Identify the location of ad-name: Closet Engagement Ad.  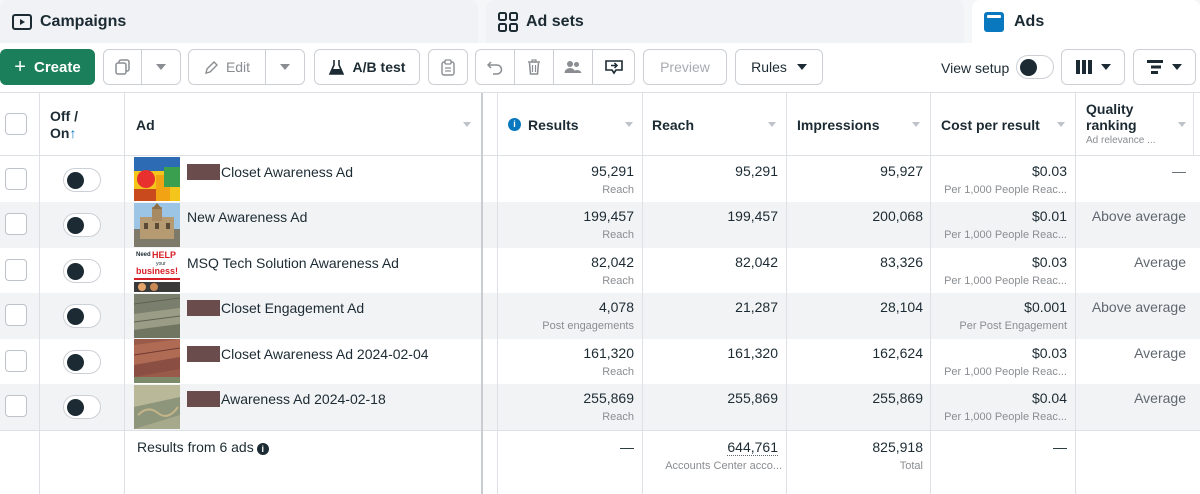
(275, 308).